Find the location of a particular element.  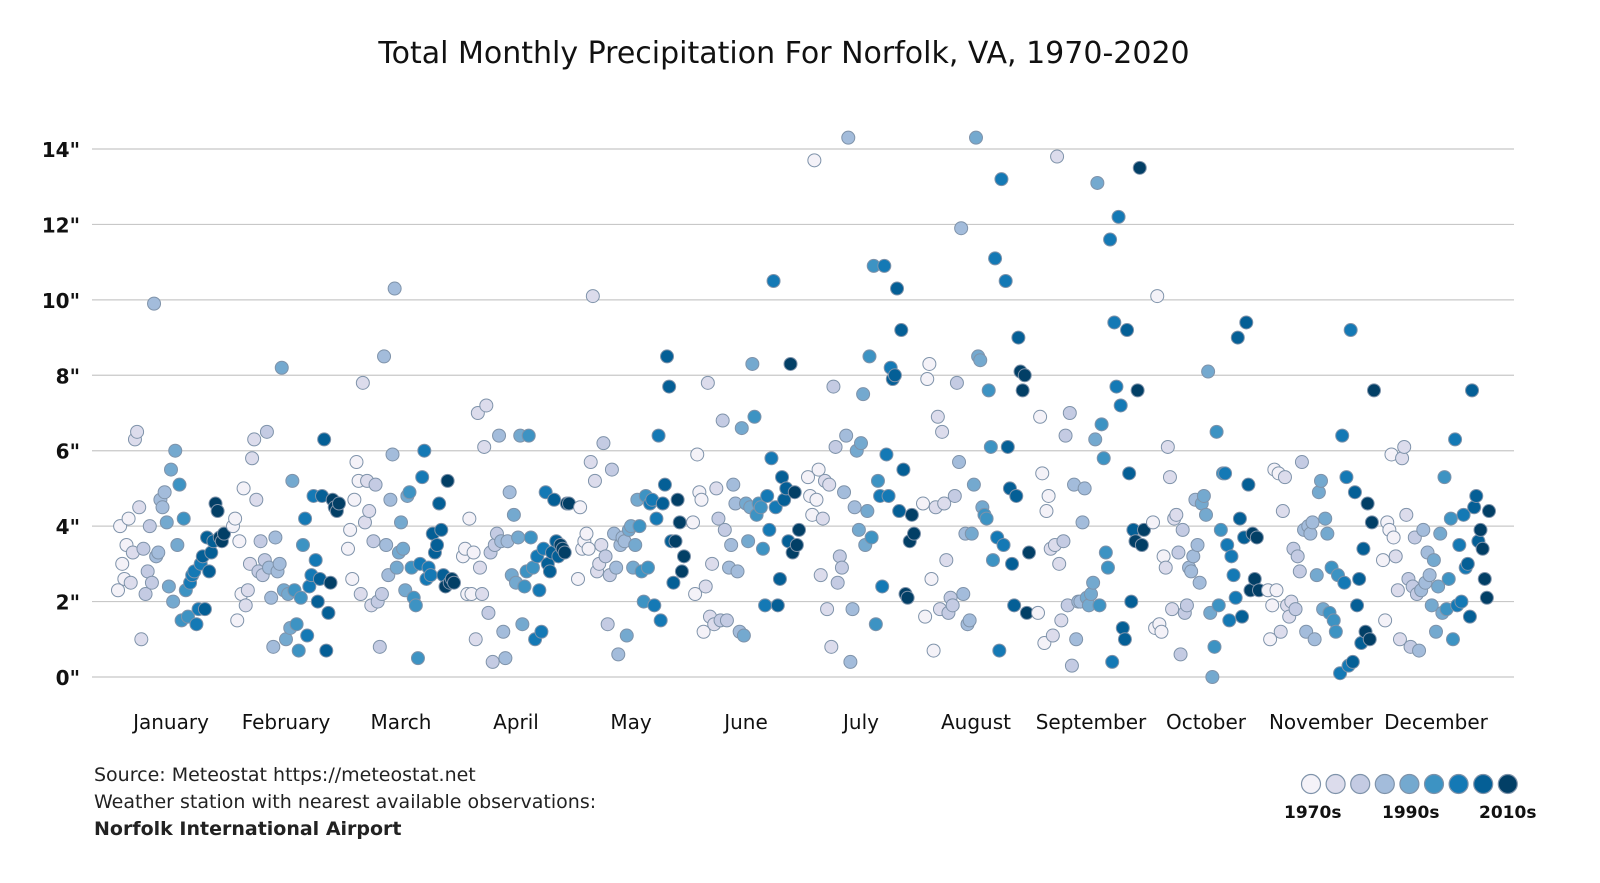

x-tick-label: January is located at coordinates (170, 722).